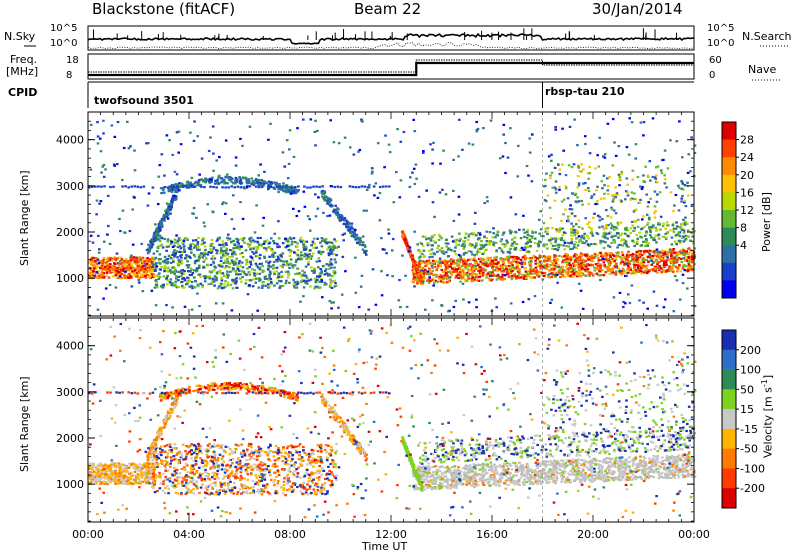 The width and height of the screenshot is (800, 554). What do you see at coordinates (747, 192) in the screenshot?
I see `power-colorbar-tick-label: 16` at bounding box center [747, 192].